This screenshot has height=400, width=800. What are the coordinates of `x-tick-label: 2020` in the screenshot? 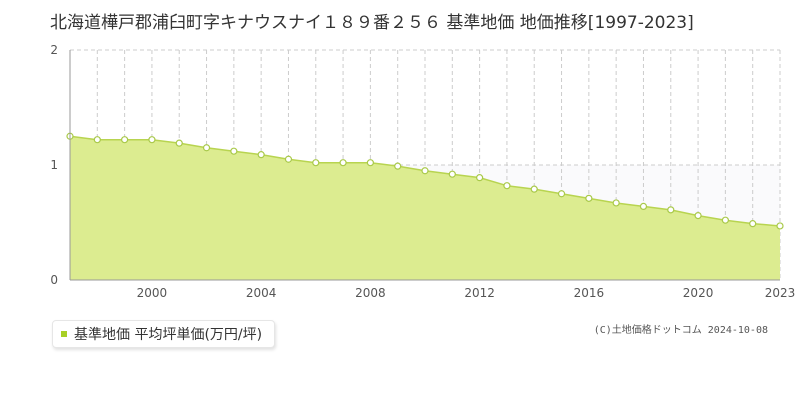 It's located at (698, 293).